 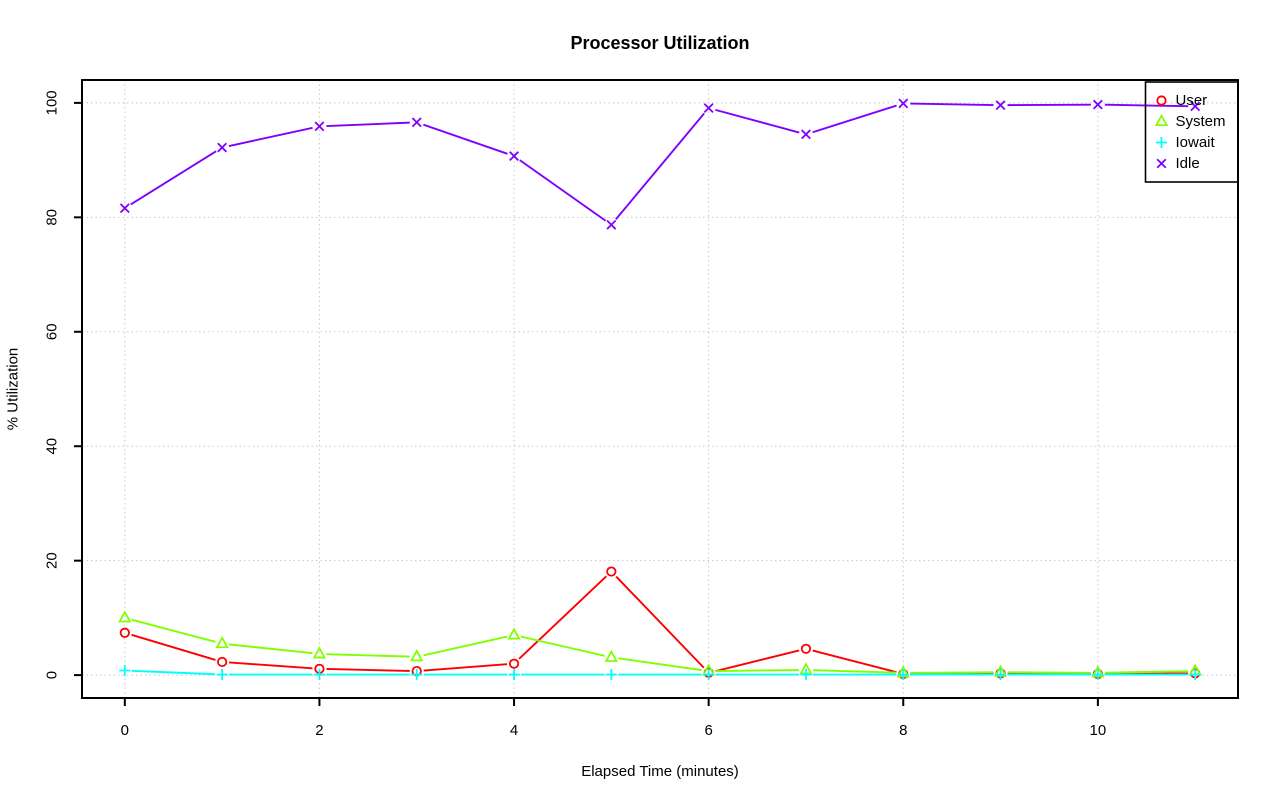 What do you see at coordinates (52, 331) in the screenshot?
I see `y-tick-label: 60` at bounding box center [52, 331].